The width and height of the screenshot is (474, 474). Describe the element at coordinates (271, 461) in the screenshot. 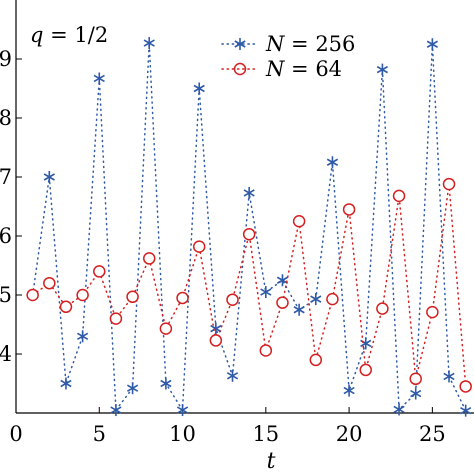

I see `x-axis-label: t` at that location.